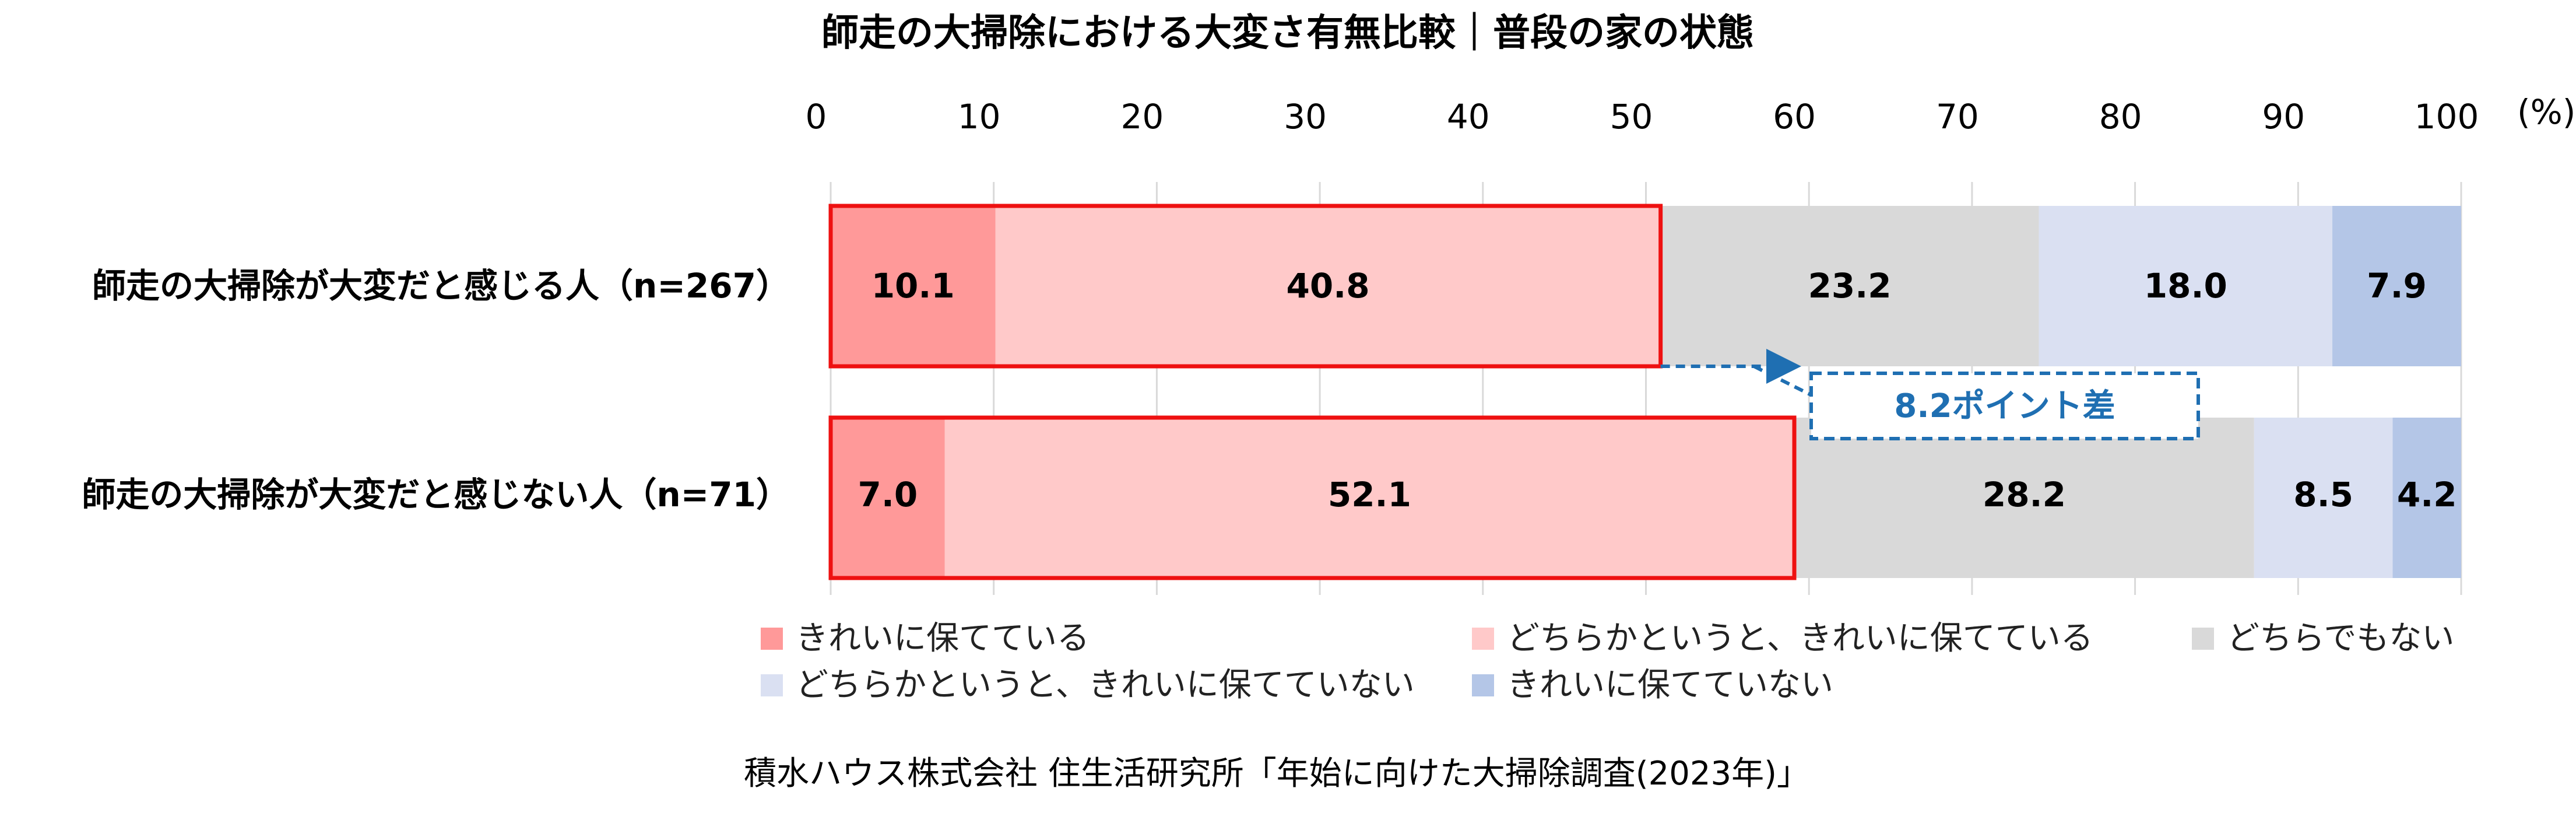  I want to click on category-label: 師走の大掃除が大変だと感じる人（n=267）, so click(441, 286).